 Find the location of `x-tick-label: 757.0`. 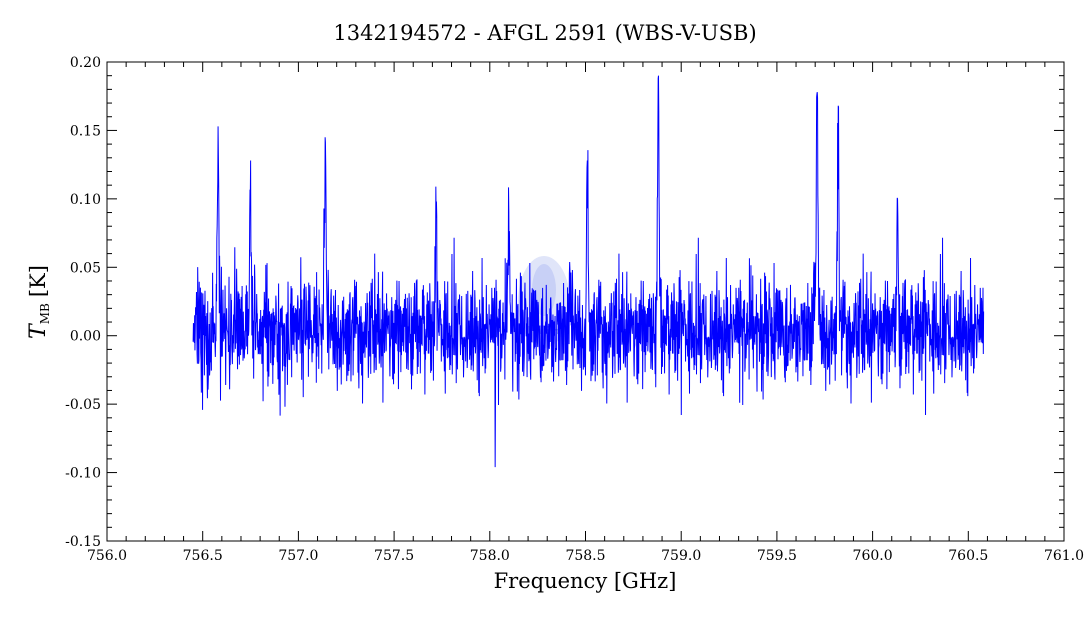

x-tick-label: 757.0 is located at coordinates (298, 556).